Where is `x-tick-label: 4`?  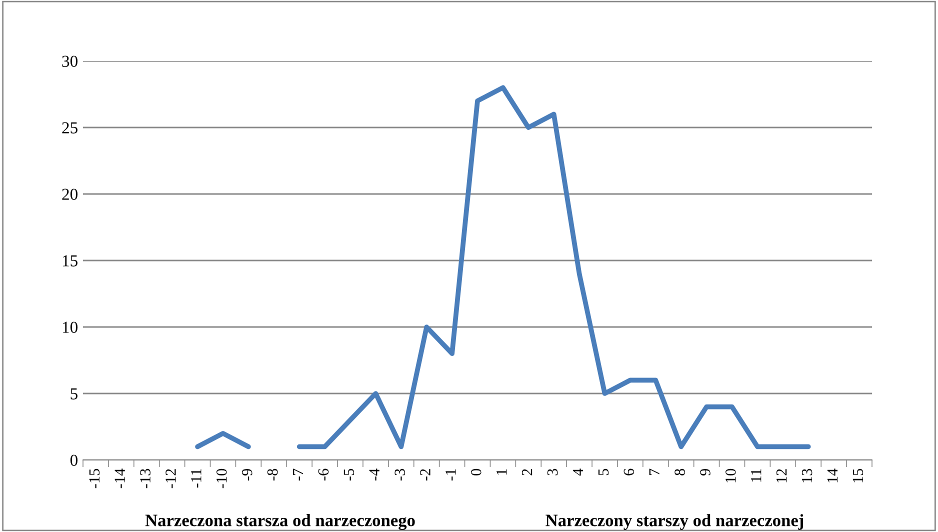
x-tick-label: 4 is located at coordinates (577, 472).